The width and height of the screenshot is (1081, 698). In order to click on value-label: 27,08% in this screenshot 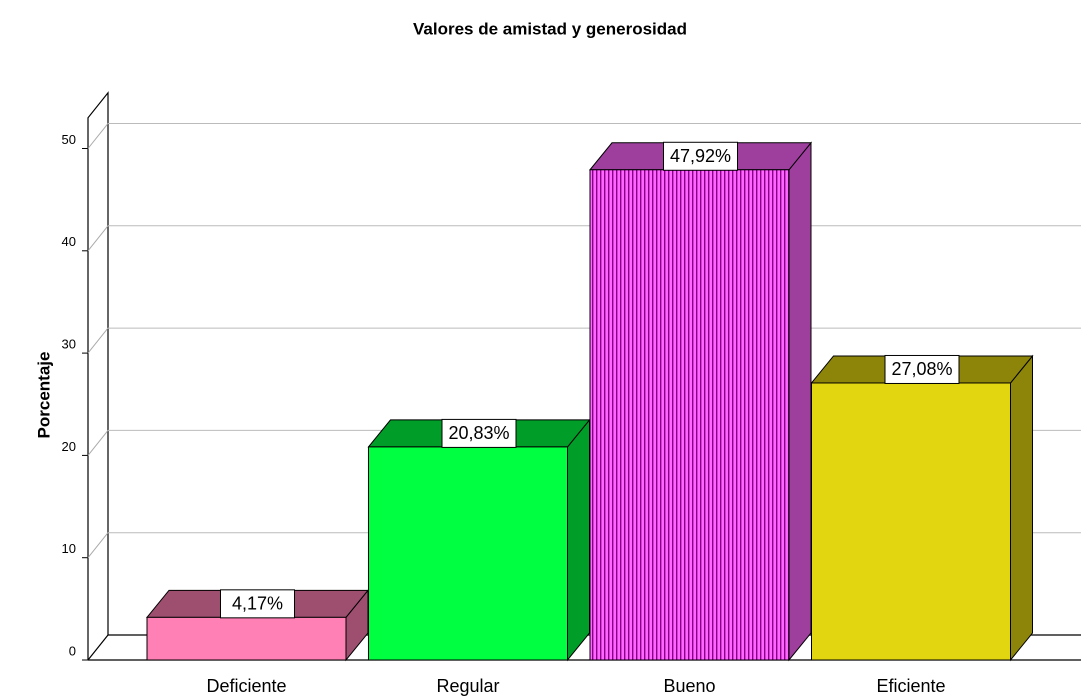, I will do `click(921, 369)`.